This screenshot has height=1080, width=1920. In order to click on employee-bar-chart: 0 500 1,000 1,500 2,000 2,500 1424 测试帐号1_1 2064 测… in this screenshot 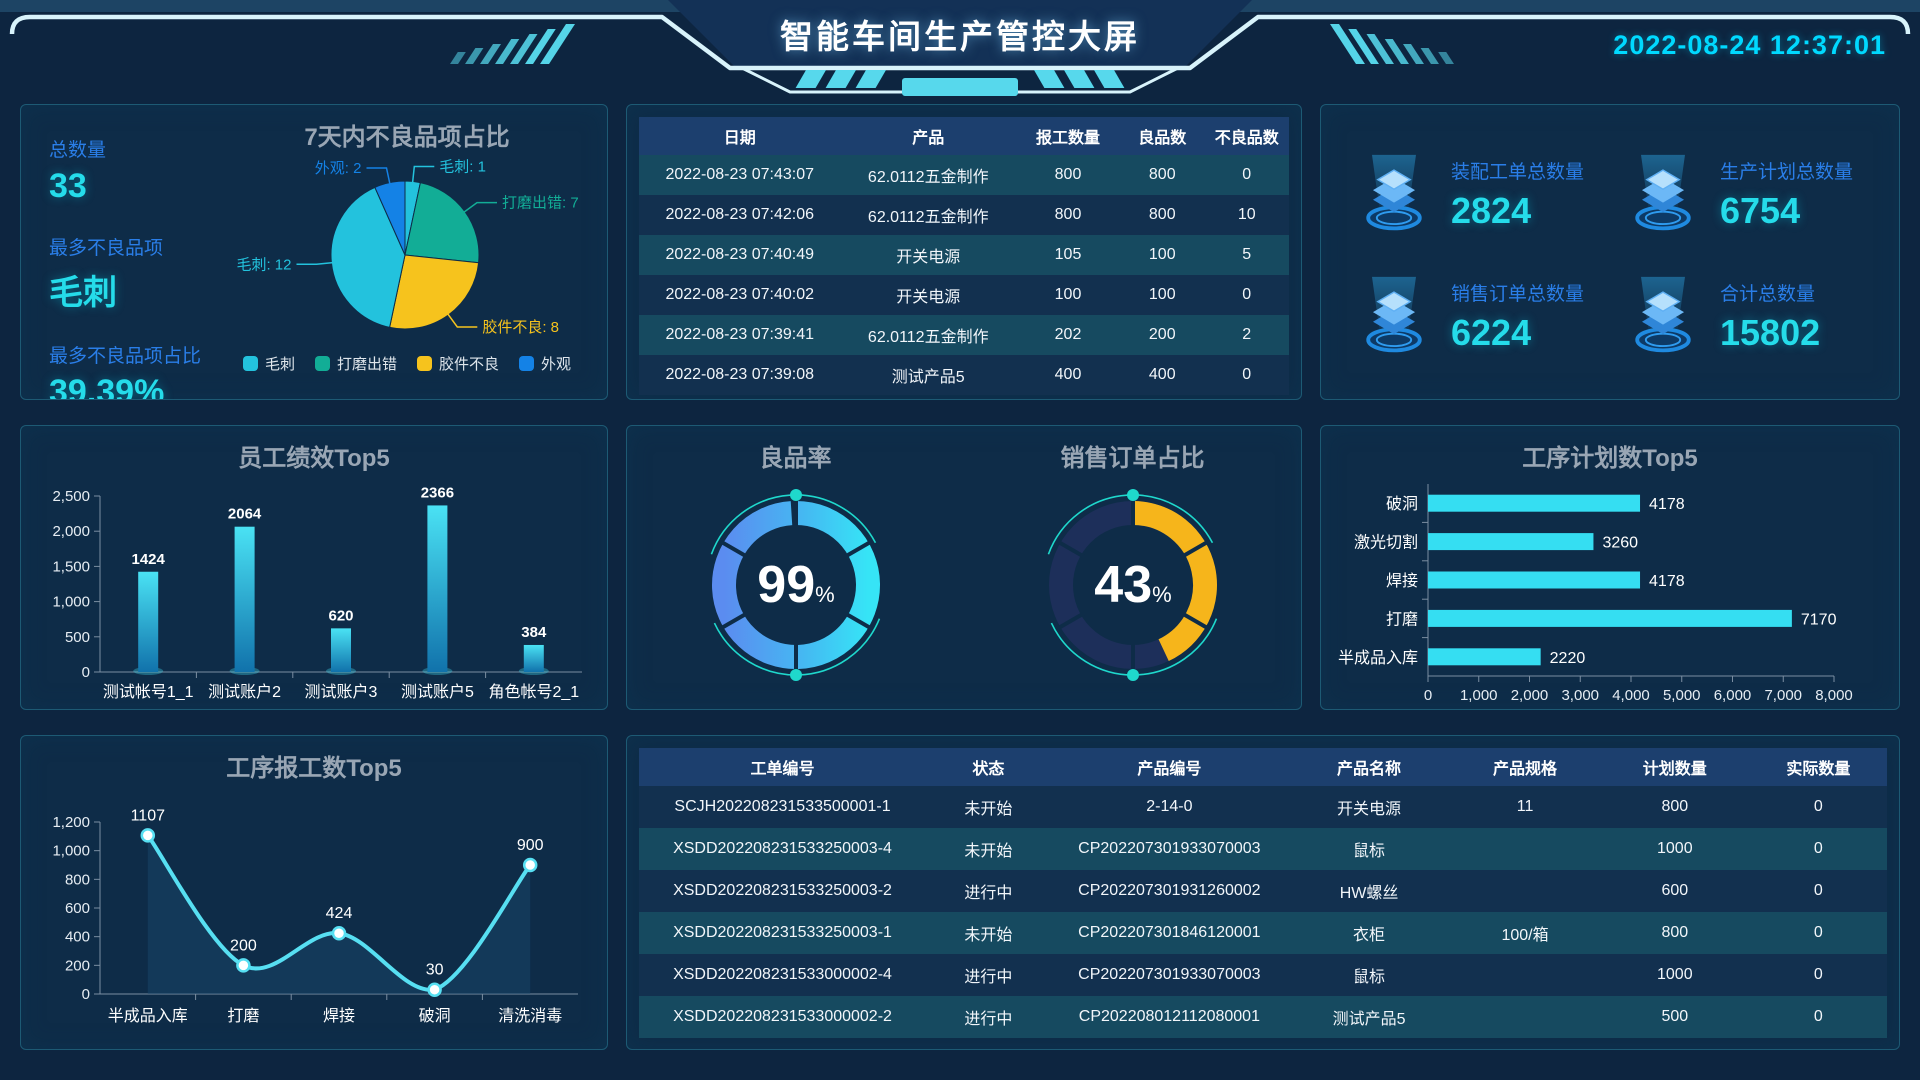, I will do `click(317, 592)`.